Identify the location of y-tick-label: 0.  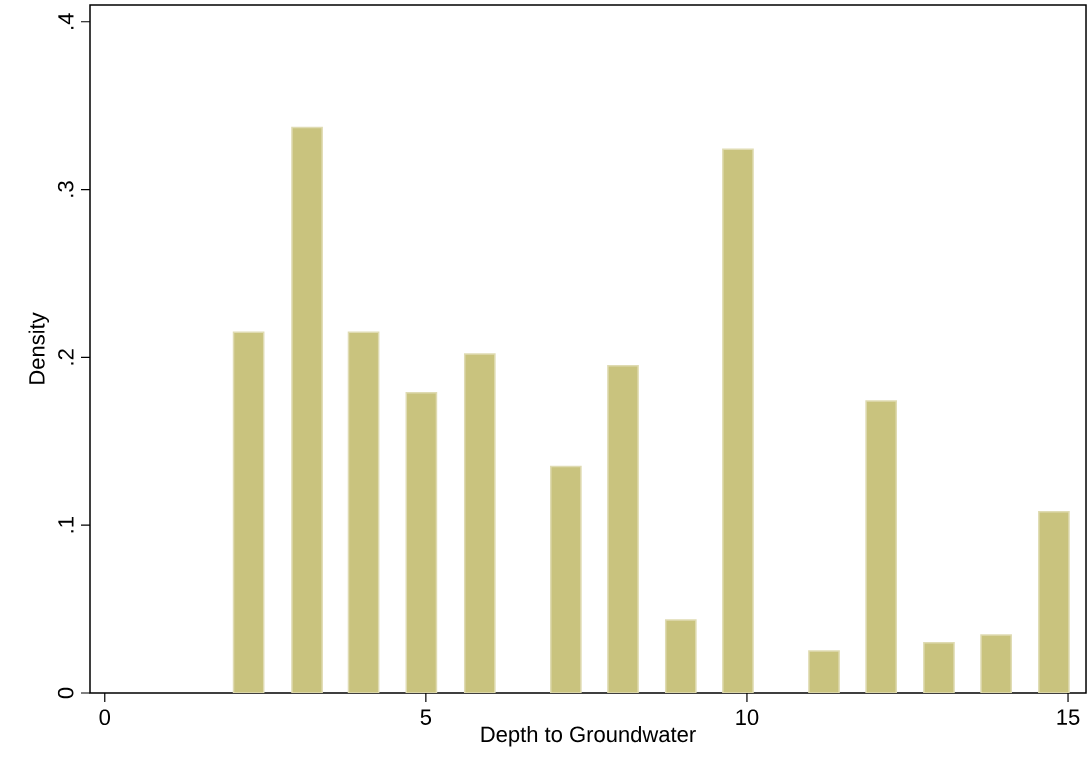
(65, 693).